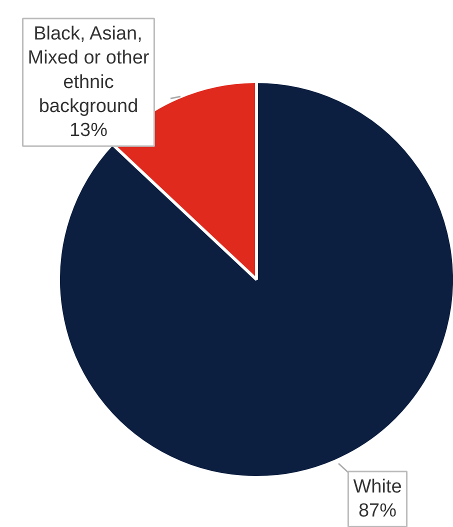 This screenshot has height=527, width=453. I want to click on slice-label: Black, Asian, Mixed or other ethnic background, so click(89, 70).